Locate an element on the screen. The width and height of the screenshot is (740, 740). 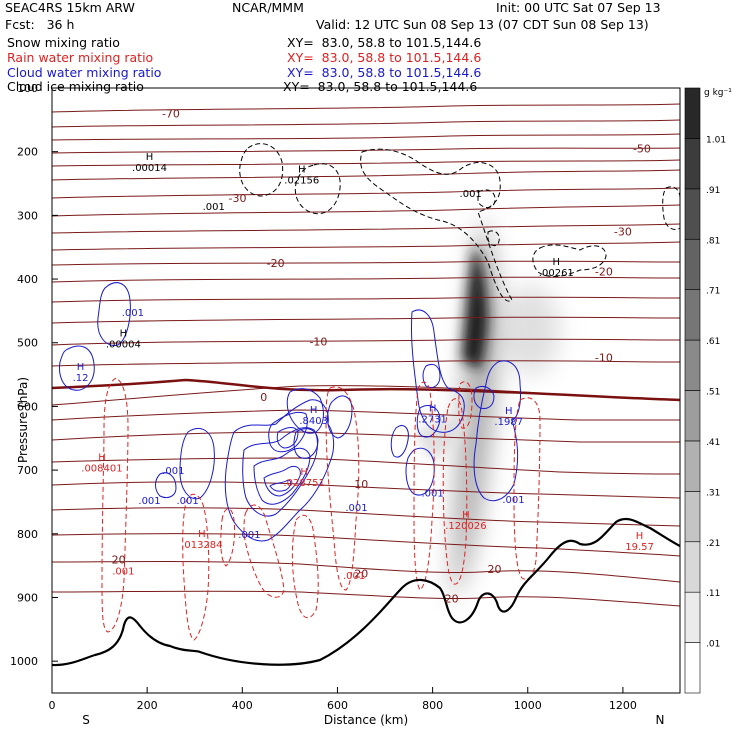
y-tick-label: 800 is located at coordinates (27, 534).